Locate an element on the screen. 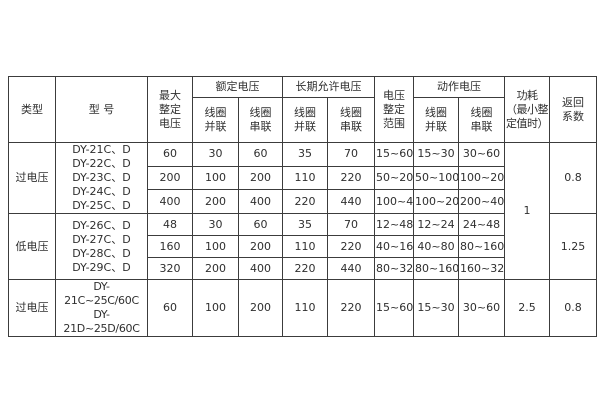  header-rated-coil-series: 线圈 串联 is located at coordinates (260, 120).